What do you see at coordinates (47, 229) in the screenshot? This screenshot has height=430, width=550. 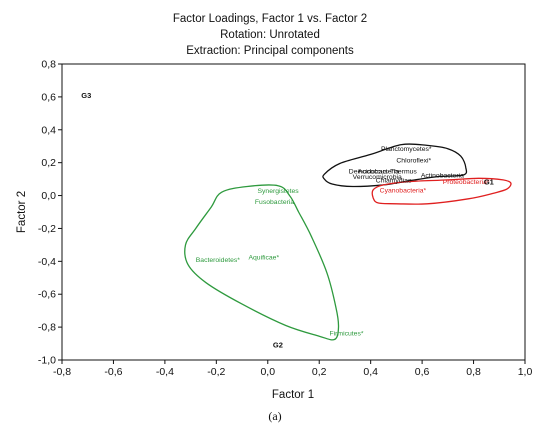 I see `y-tick-label: -0,2` at bounding box center [47, 229].